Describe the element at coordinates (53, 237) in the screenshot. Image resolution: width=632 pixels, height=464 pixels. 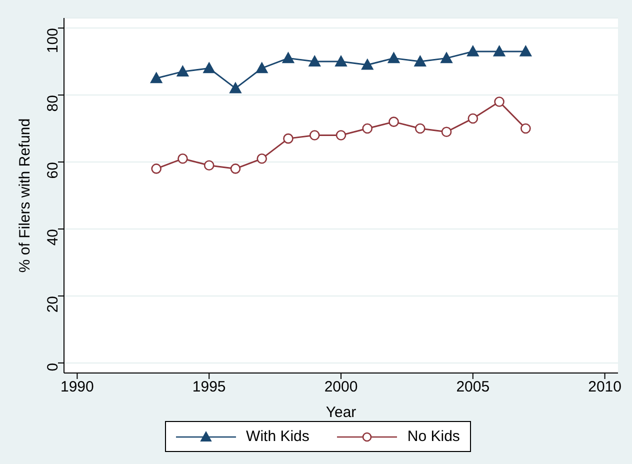
I see `y-tick-label: 40` at that location.